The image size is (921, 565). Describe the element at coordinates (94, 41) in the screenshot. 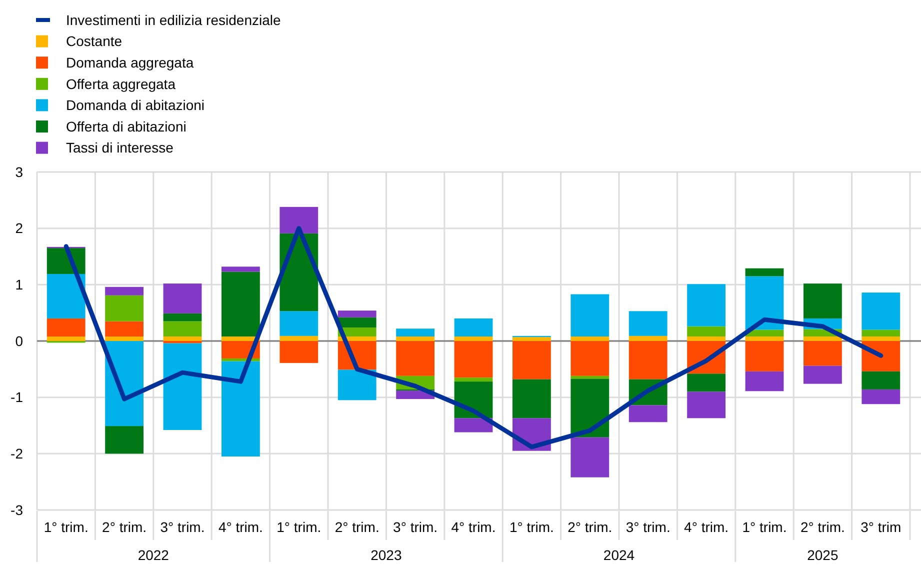

I see `legend-label: Costante` at that location.